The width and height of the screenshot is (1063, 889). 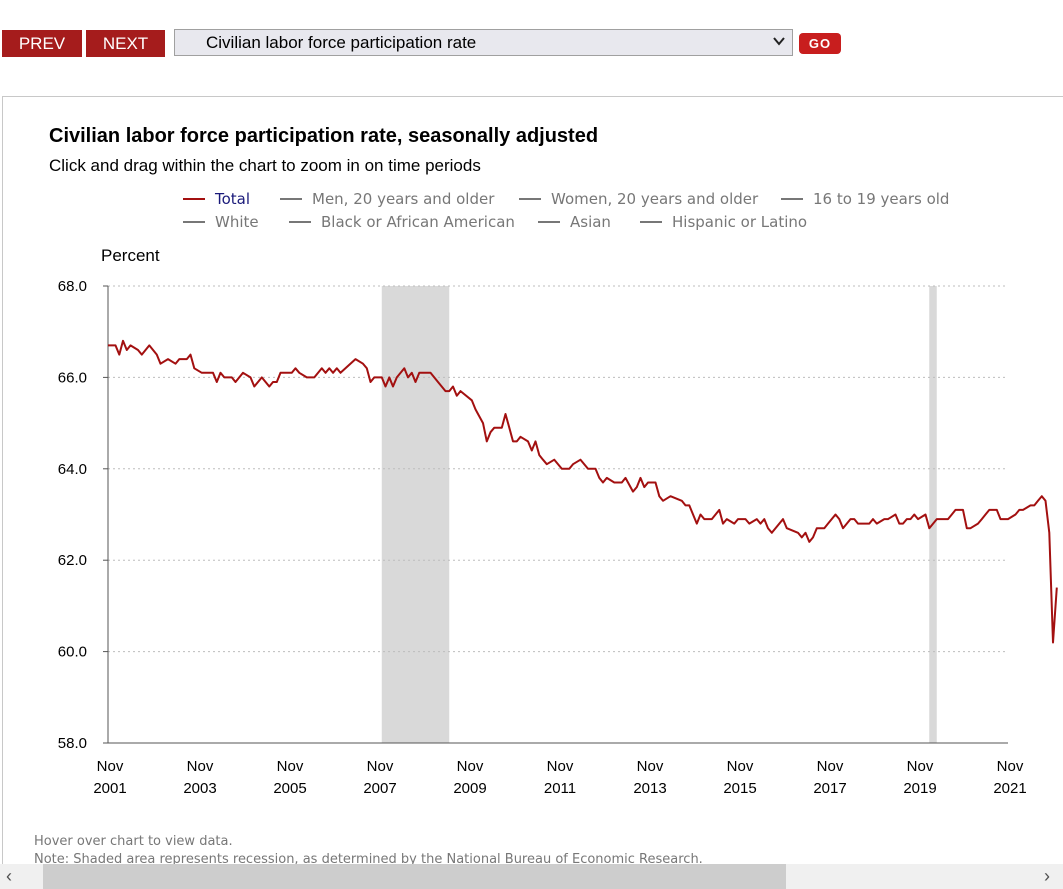 What do you see at coordinates (233, 199) in the screenshot?
I see `legend-label: Total` at bounding box center [233, 199].